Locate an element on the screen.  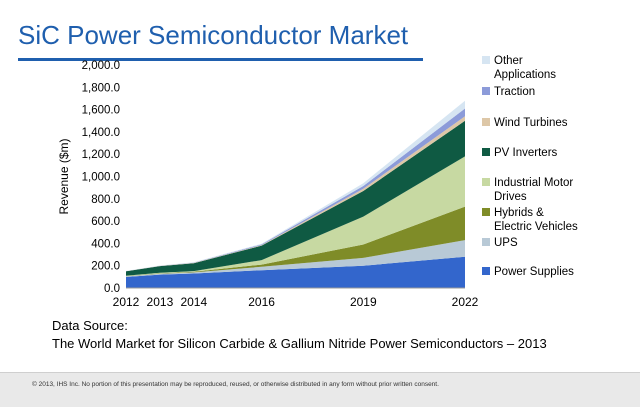
y-tick-label: 600.0 is located at coordinates (105, 222).